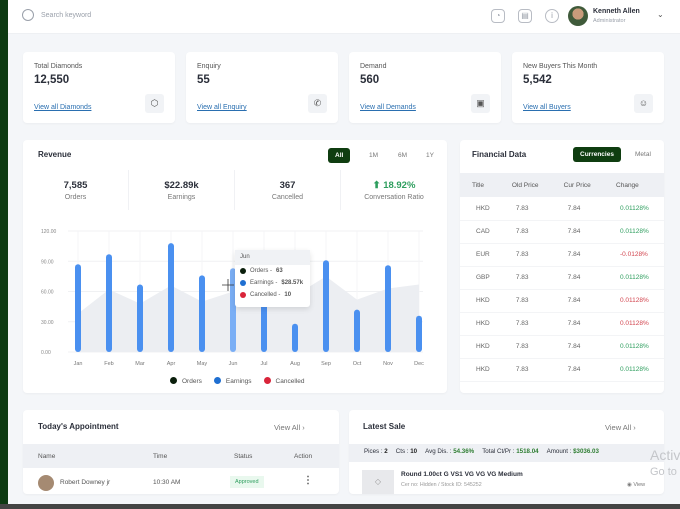 The height and width of the screenshot is (509, 680). I want to click on sale-item-name: Round 1.00ct G VS1 VG VG VG Medium, so click(462, 474).